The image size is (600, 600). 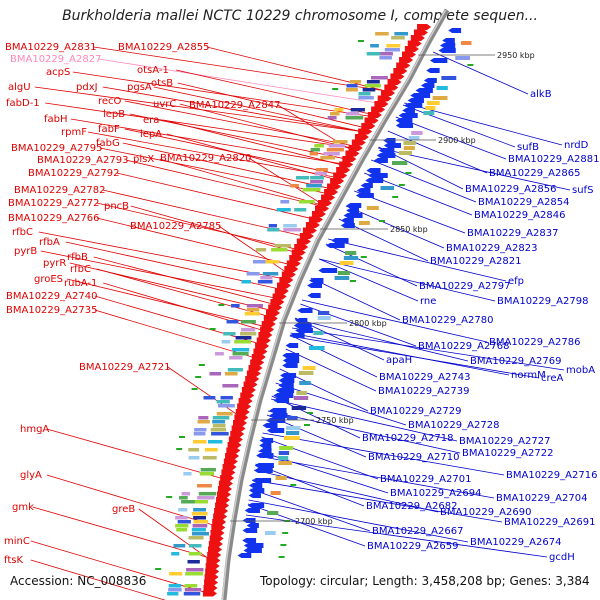 What do you see at coordinates (31, 475) in the screenshot?
I see `gene-label-left: glyA` at bounding box center [31, 475].